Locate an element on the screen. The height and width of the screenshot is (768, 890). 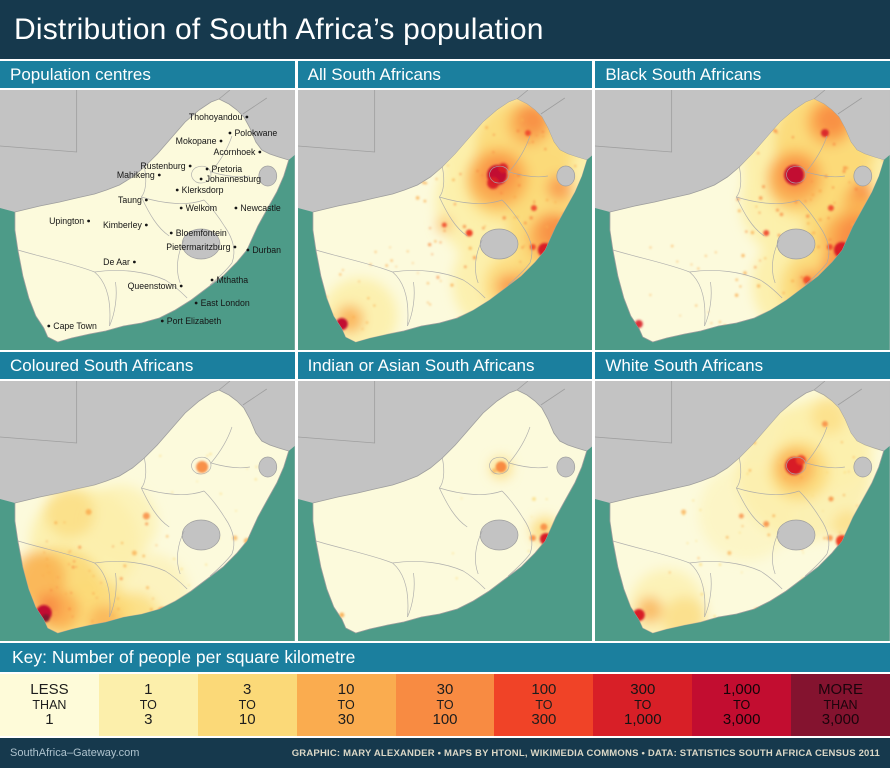
legend-swatch-text: LESS is located at coordinates (49, 689).